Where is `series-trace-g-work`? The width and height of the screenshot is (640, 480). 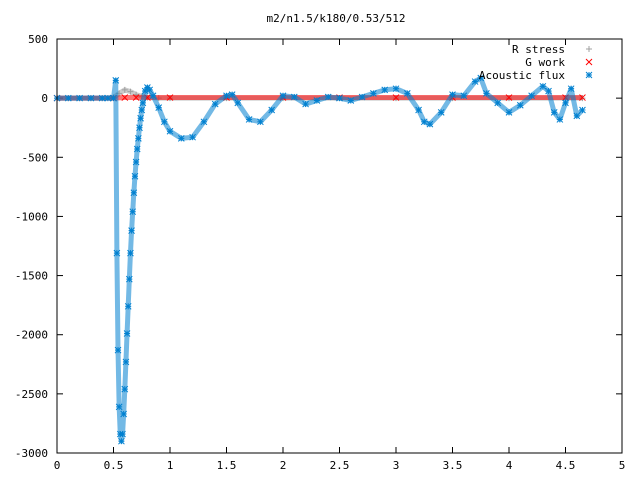 series-trace-g-work is located at coordinates (320, 98).